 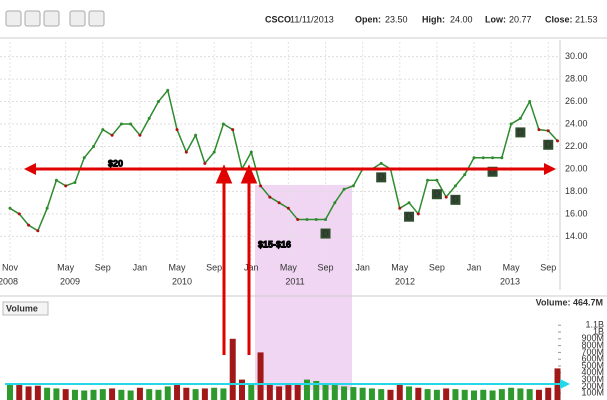 I want to click on y-tick-label: 500M, so click(x=592, y=365).